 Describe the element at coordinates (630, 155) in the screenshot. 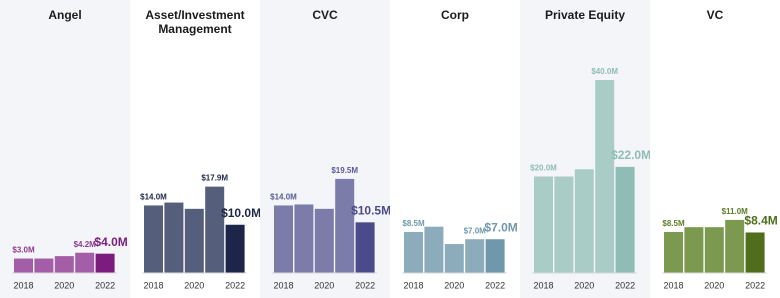

I see `value-label: $22.0M` at that location.